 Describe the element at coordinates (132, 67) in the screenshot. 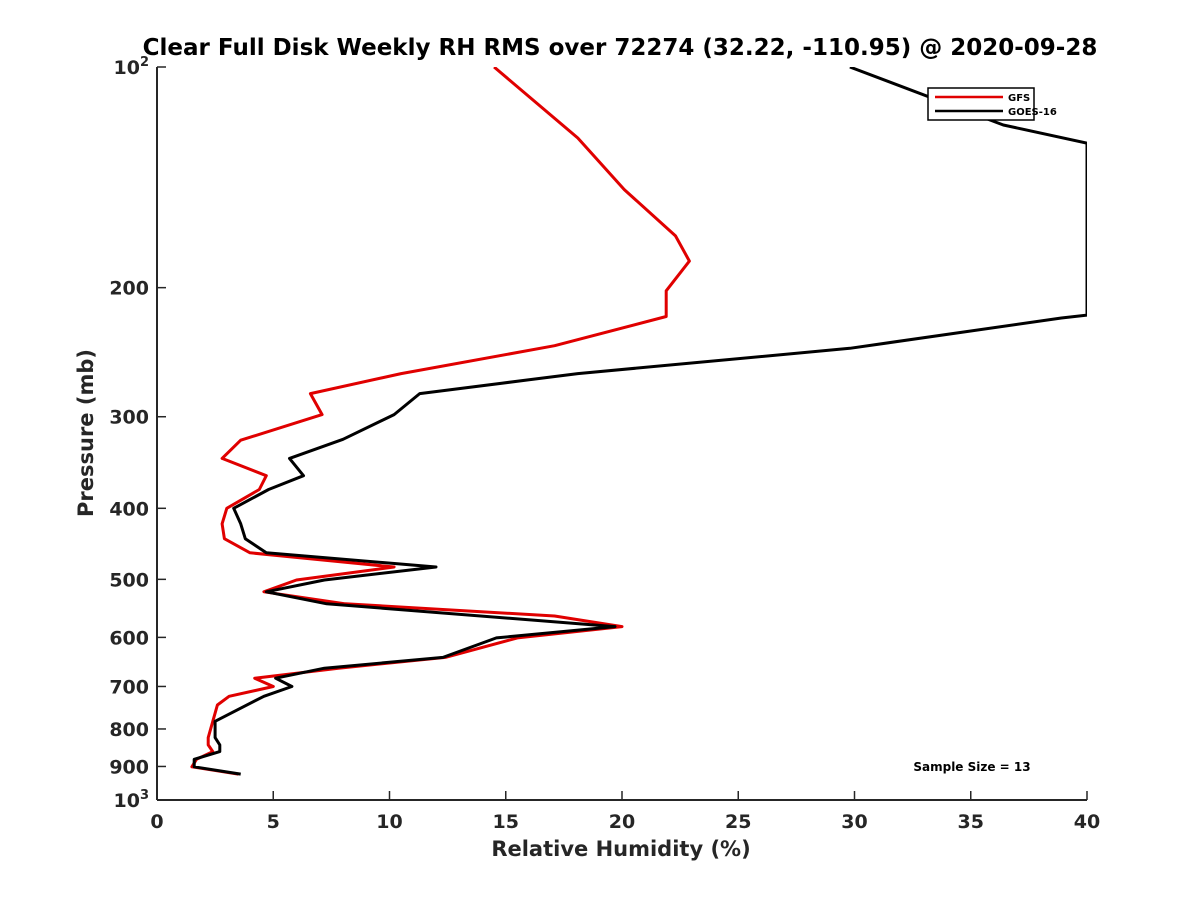

I see `y-tick-label: 10²` at that location.